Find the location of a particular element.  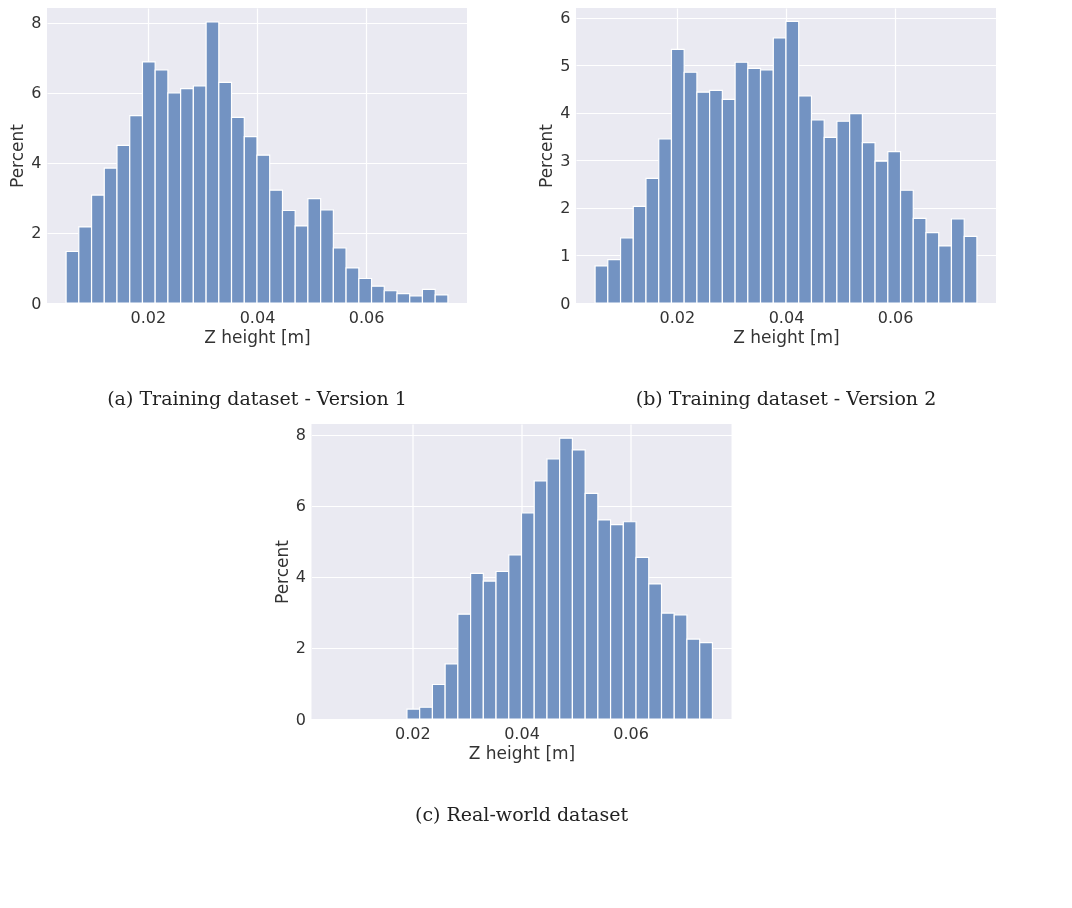

y-tick-label: 1 is located at coordinates (565, 255).